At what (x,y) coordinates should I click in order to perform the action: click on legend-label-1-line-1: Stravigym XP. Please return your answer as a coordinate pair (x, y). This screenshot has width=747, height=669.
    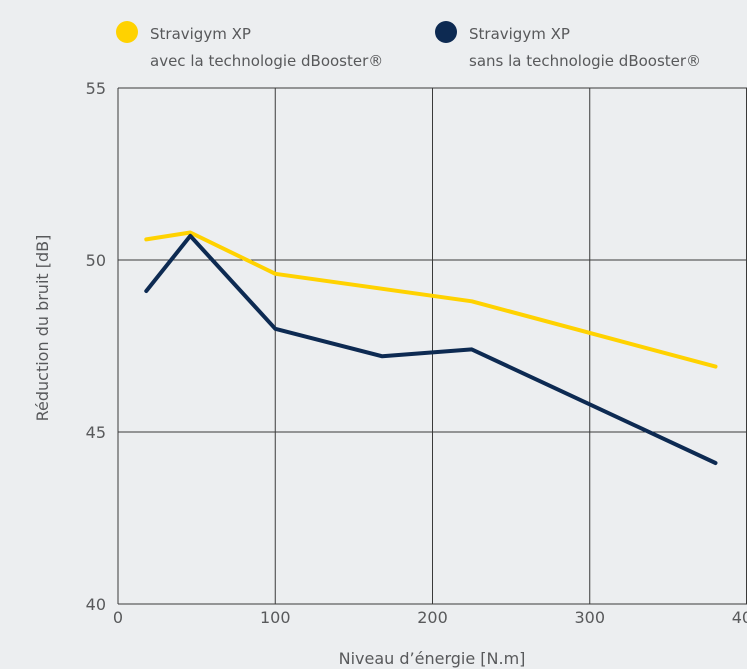
    Looking at the image, I should click on (200, 34).